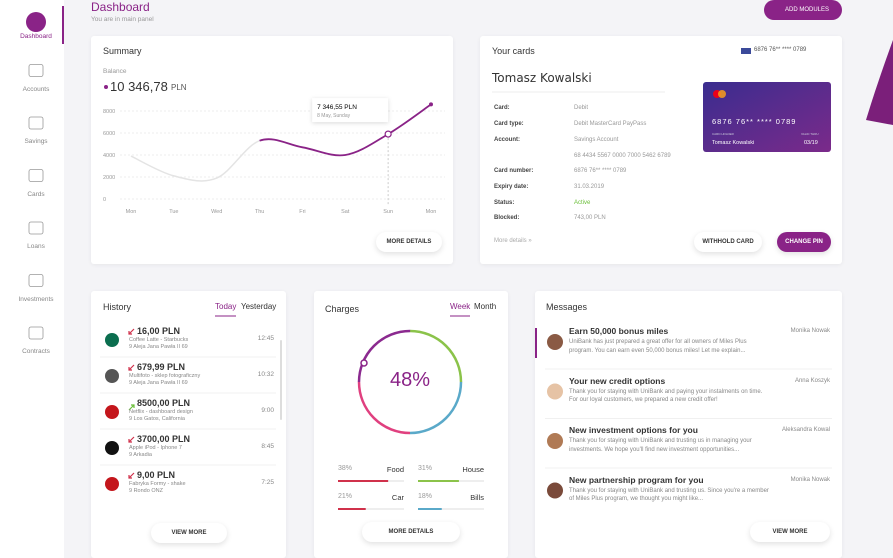 This screenshot has height=558, width=893. What do you see at coordinates (410, 382) in the screenshot?
I see `donut-arc` at bounding box center [410, 382].